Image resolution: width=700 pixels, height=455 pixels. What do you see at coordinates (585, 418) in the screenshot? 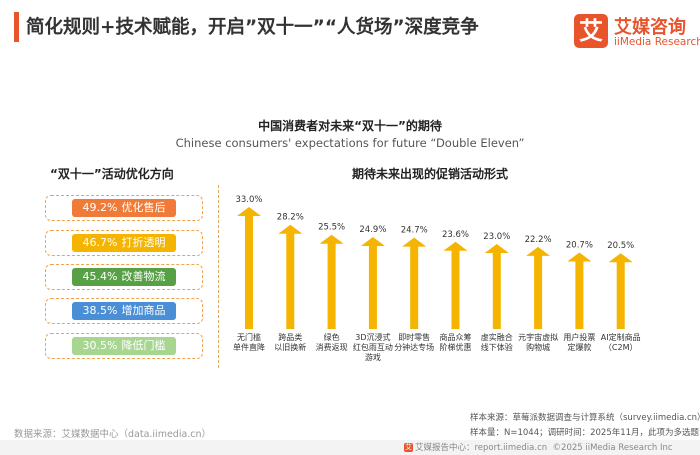
I see `sample-source: 样本来源：草莓派数据调查与计算系统（survey.iimedia.cn）` at bounding box center [585, 418].